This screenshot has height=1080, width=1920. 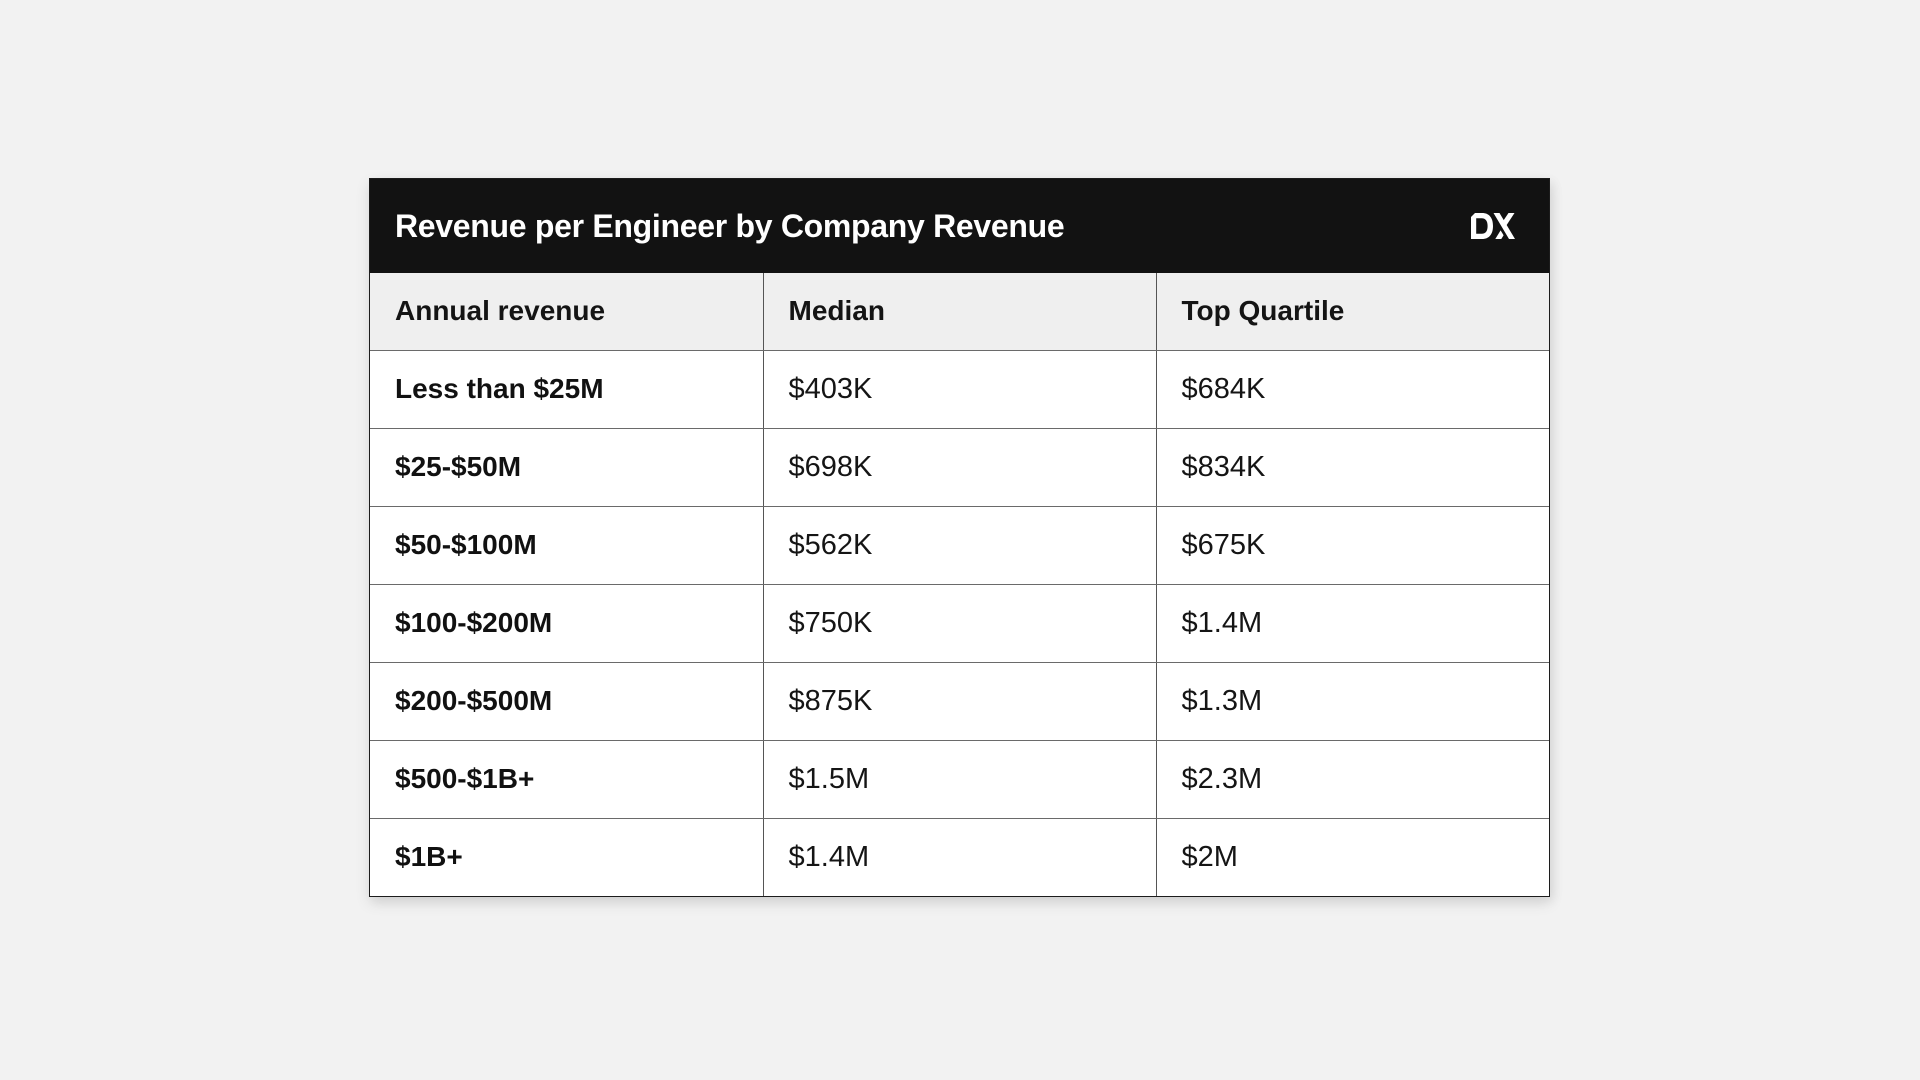 I want to click on table-header-row: Annual revenue Median Top Quartile, so click(x=959, y=312).